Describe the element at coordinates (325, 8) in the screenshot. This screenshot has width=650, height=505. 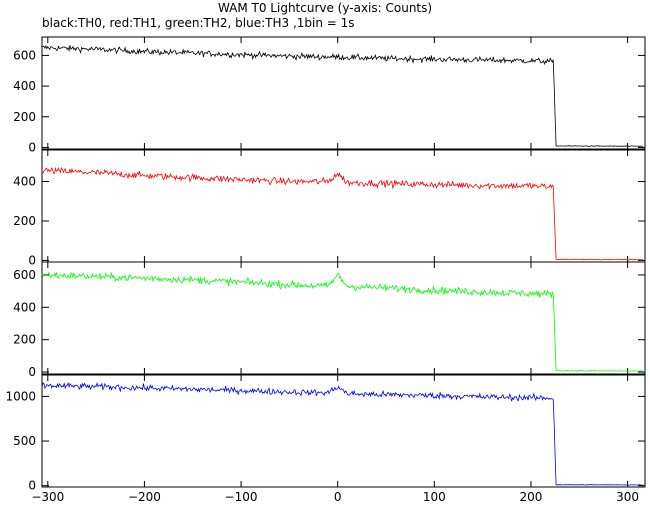
I see `chart-title: WAM T0 Lightcurve (y-axis: Counts)` at that location.